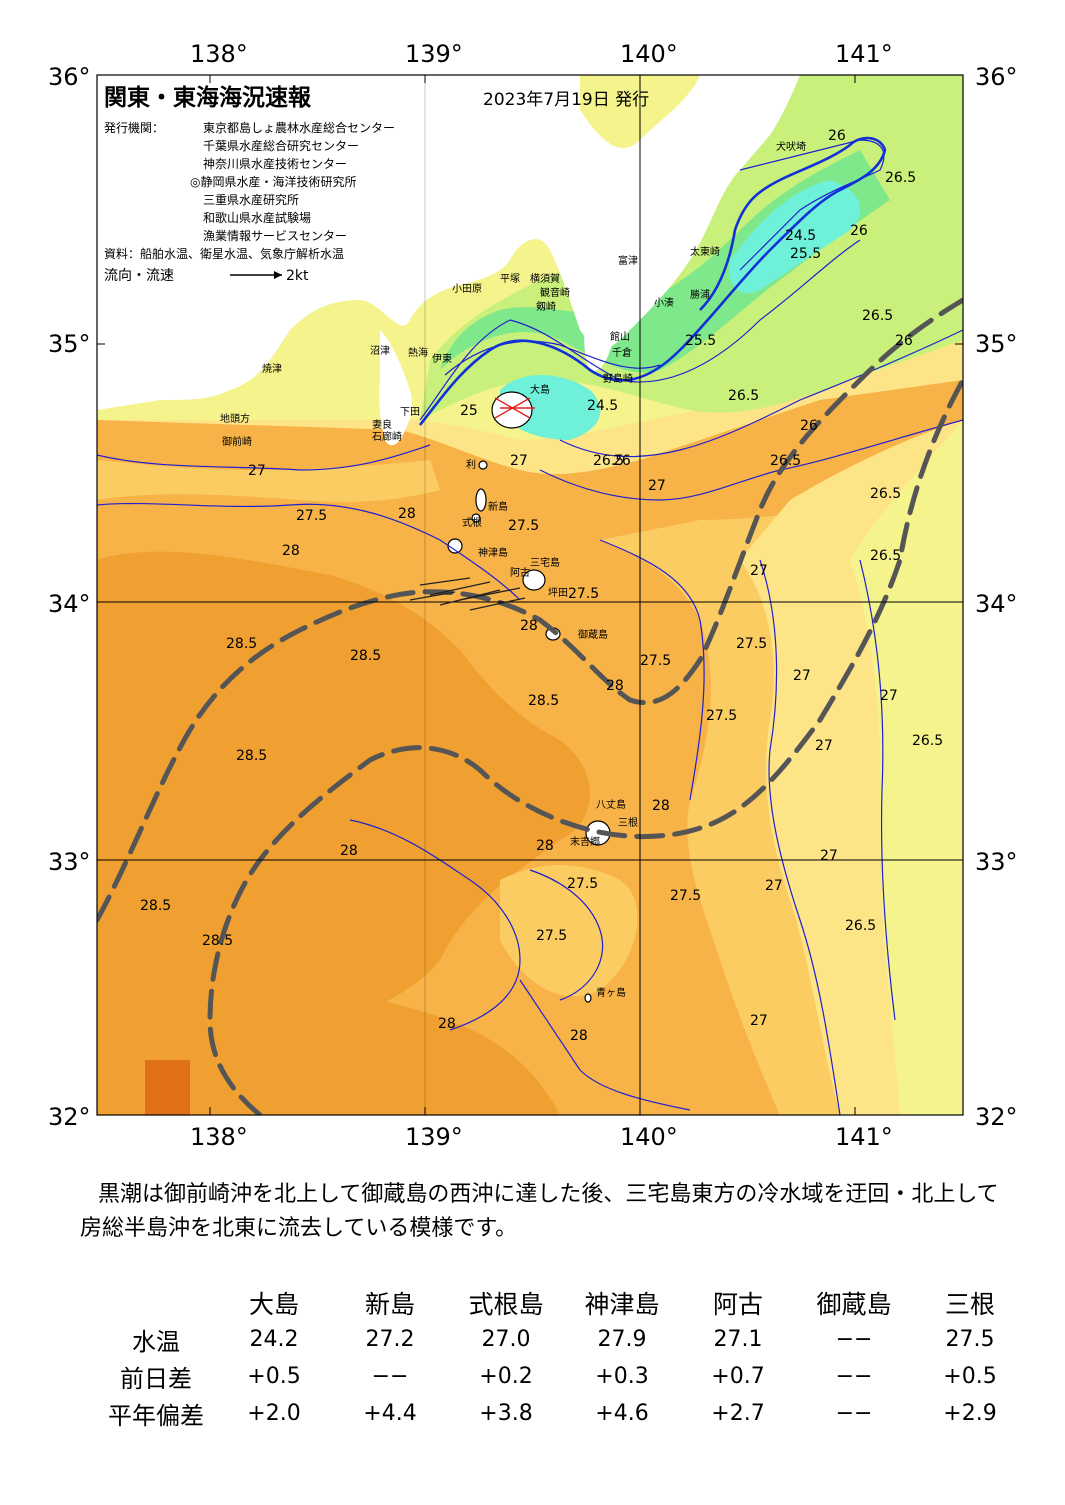  What do you see at coordinates (410, 412) in the screenshot?
I see `place-shimoda: 下田` at bounding box center [410, 412].